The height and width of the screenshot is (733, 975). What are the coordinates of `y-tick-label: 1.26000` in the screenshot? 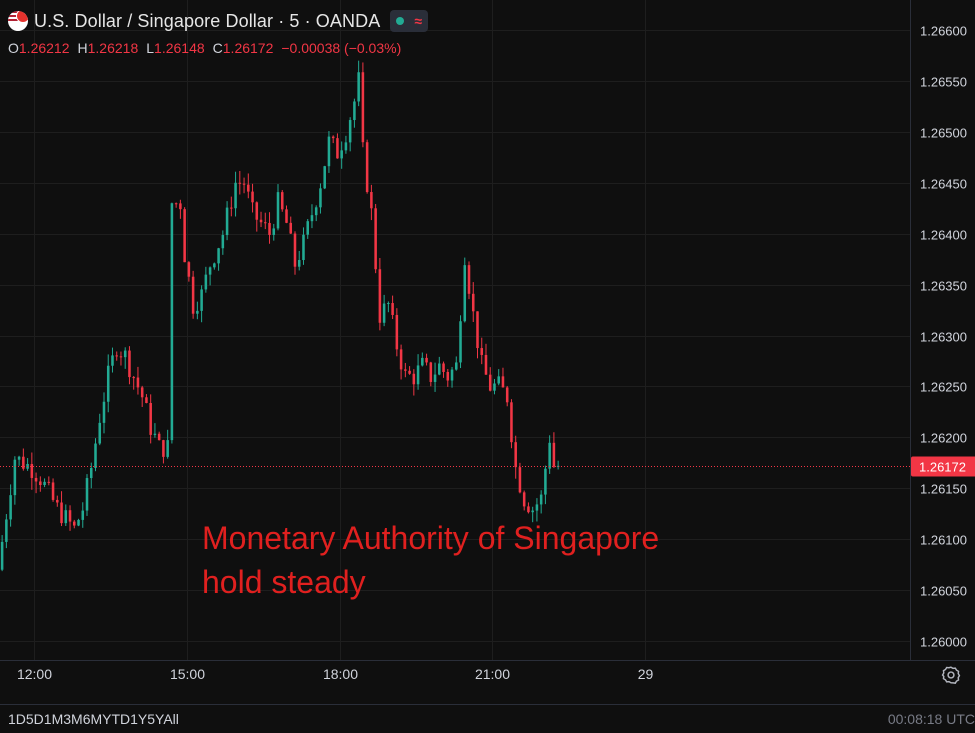 It's located at (943, 642).